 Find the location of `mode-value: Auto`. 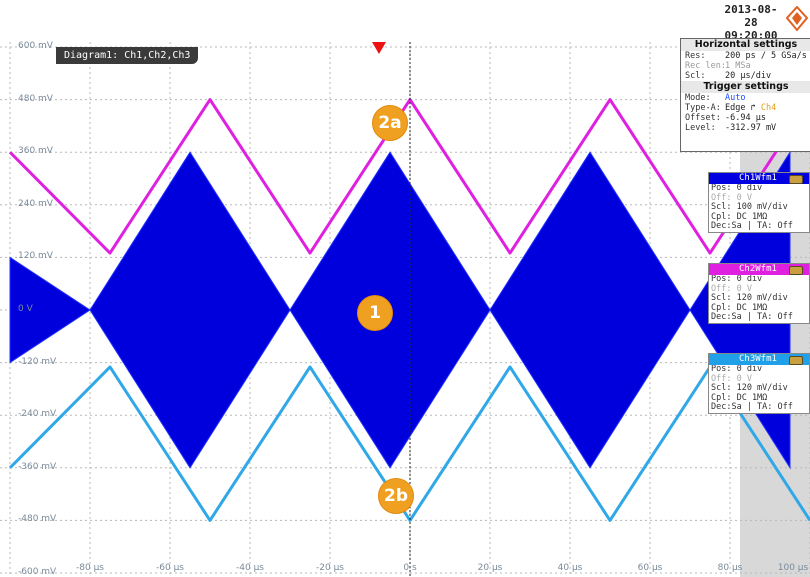

mode-value: Auto is located at coordinates (735, 98).